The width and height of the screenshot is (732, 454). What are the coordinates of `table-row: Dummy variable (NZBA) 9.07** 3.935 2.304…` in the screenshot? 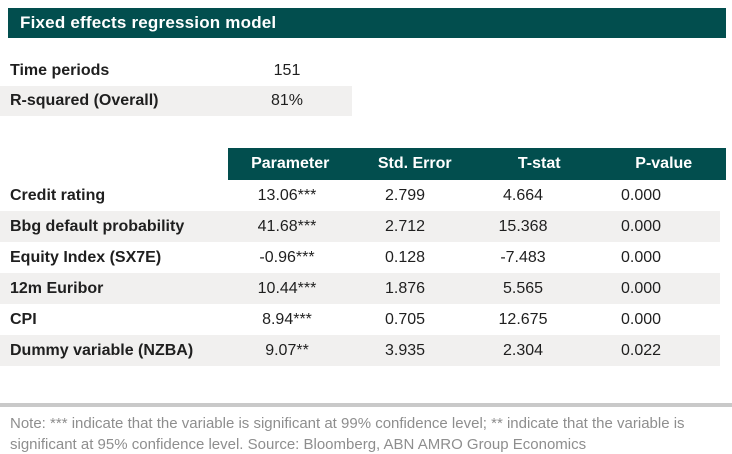 It's located at (360, 350).